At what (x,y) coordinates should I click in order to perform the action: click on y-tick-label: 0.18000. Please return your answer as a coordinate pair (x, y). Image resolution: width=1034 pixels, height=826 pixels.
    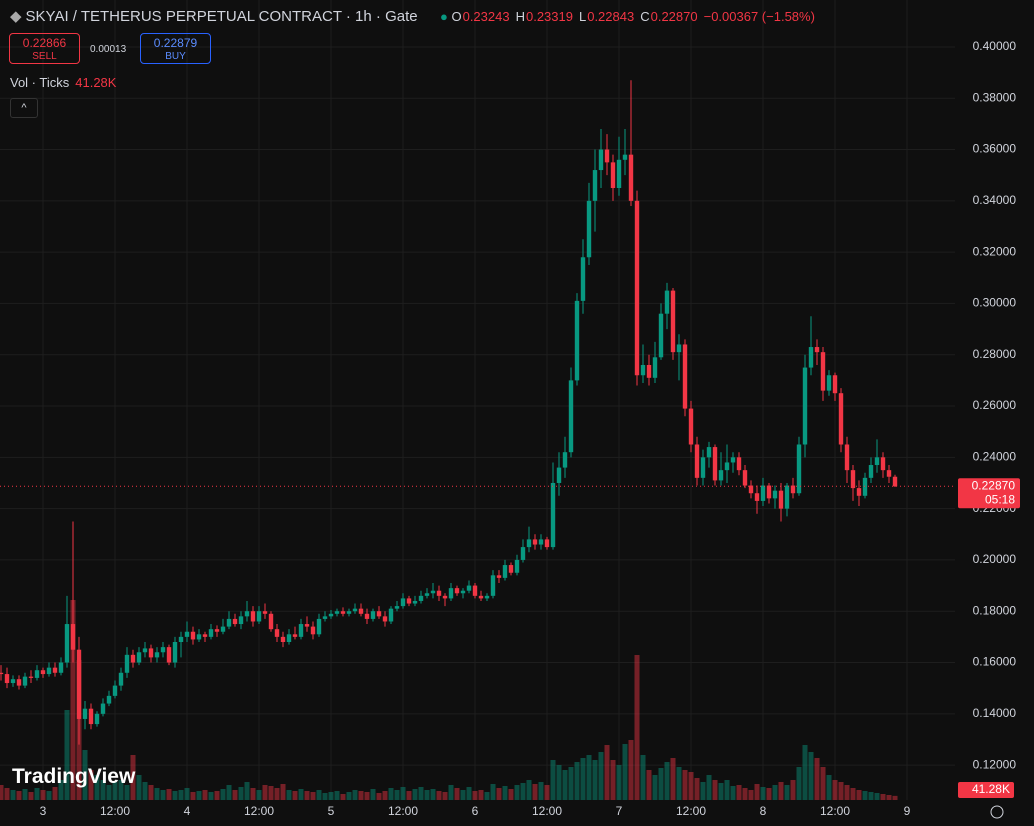
    Looking at the image, I should click on (995, 610).